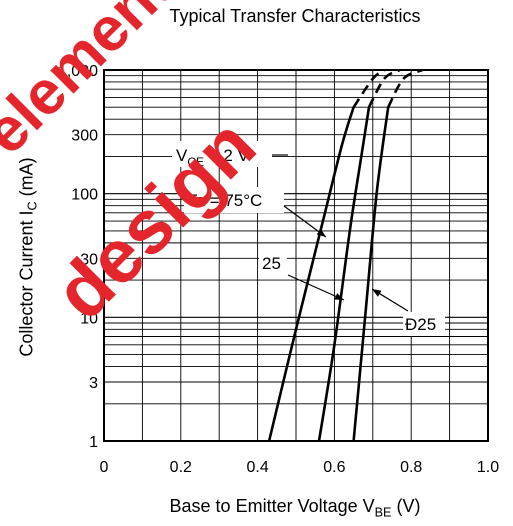 The width and height of the screenshot is (513, 526). I want to click on x-tick-label: 0, so click(104, 467).